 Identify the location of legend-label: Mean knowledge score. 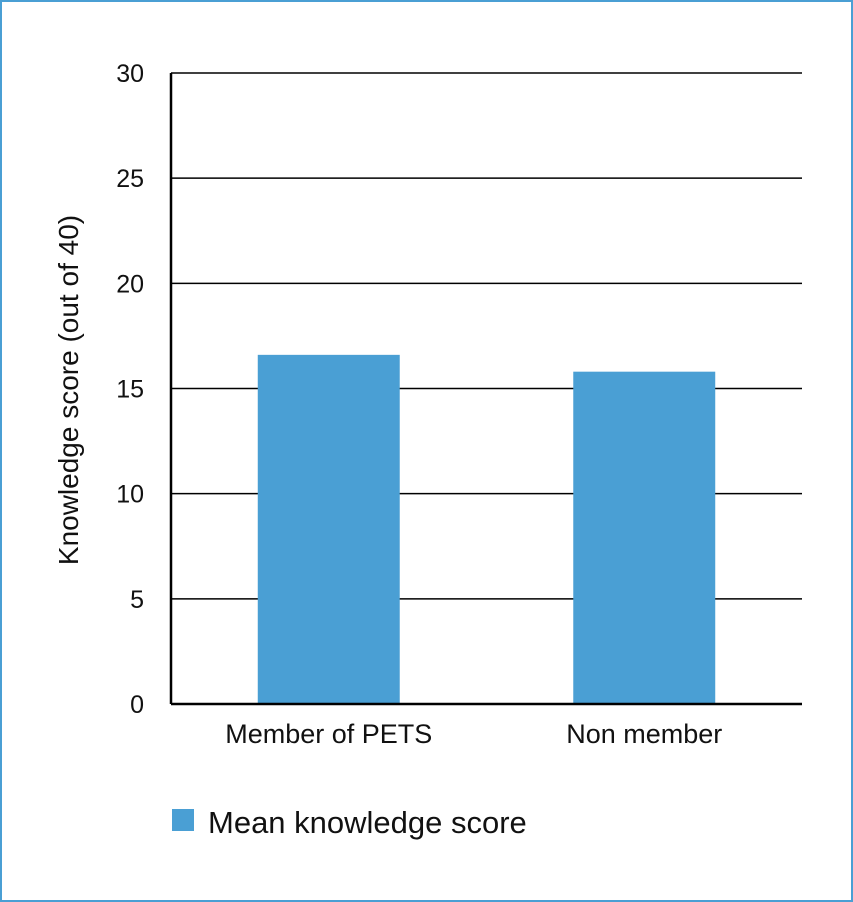
(367, 822).